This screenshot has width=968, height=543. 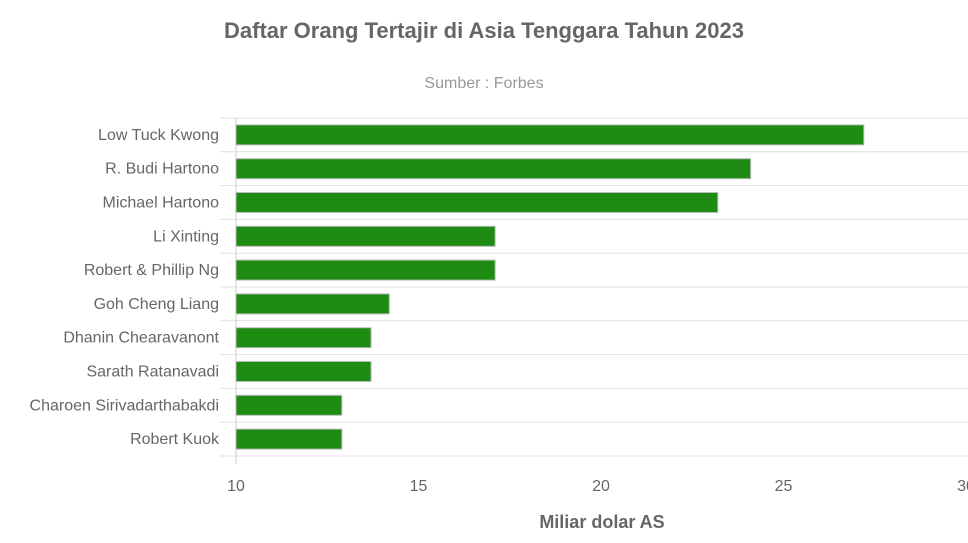 What do you see at coordinates (152, 372) in the screenshot?
I see `category-label: Sarath Ratanavadi` at bounding box center [152, 372].